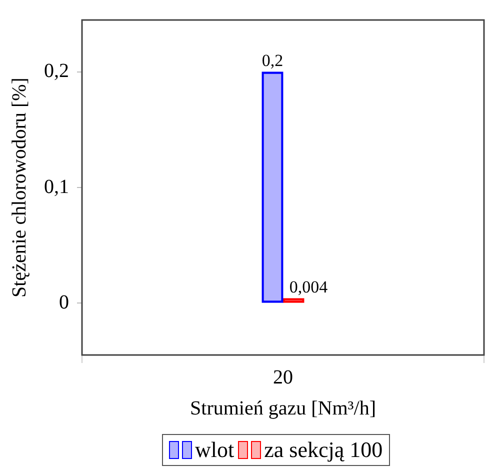  What do you see at coordinates (56, 71) in the screenshot?
I see `y-tick-label: 0,2` at bounding box center [56, 71].